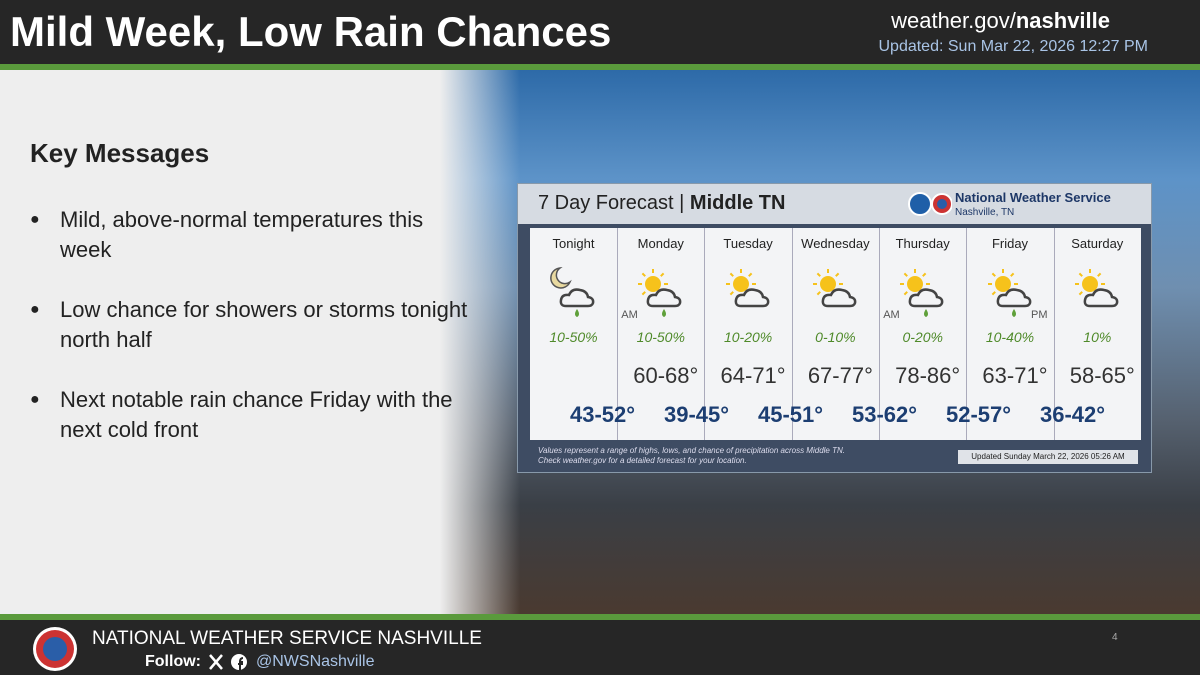 Image resolution: width=1200 pixels, height=675 pixels. I want to click on organization: NATIONAL WEATHER SERVICE NASHVILLE, so click(287, 638).